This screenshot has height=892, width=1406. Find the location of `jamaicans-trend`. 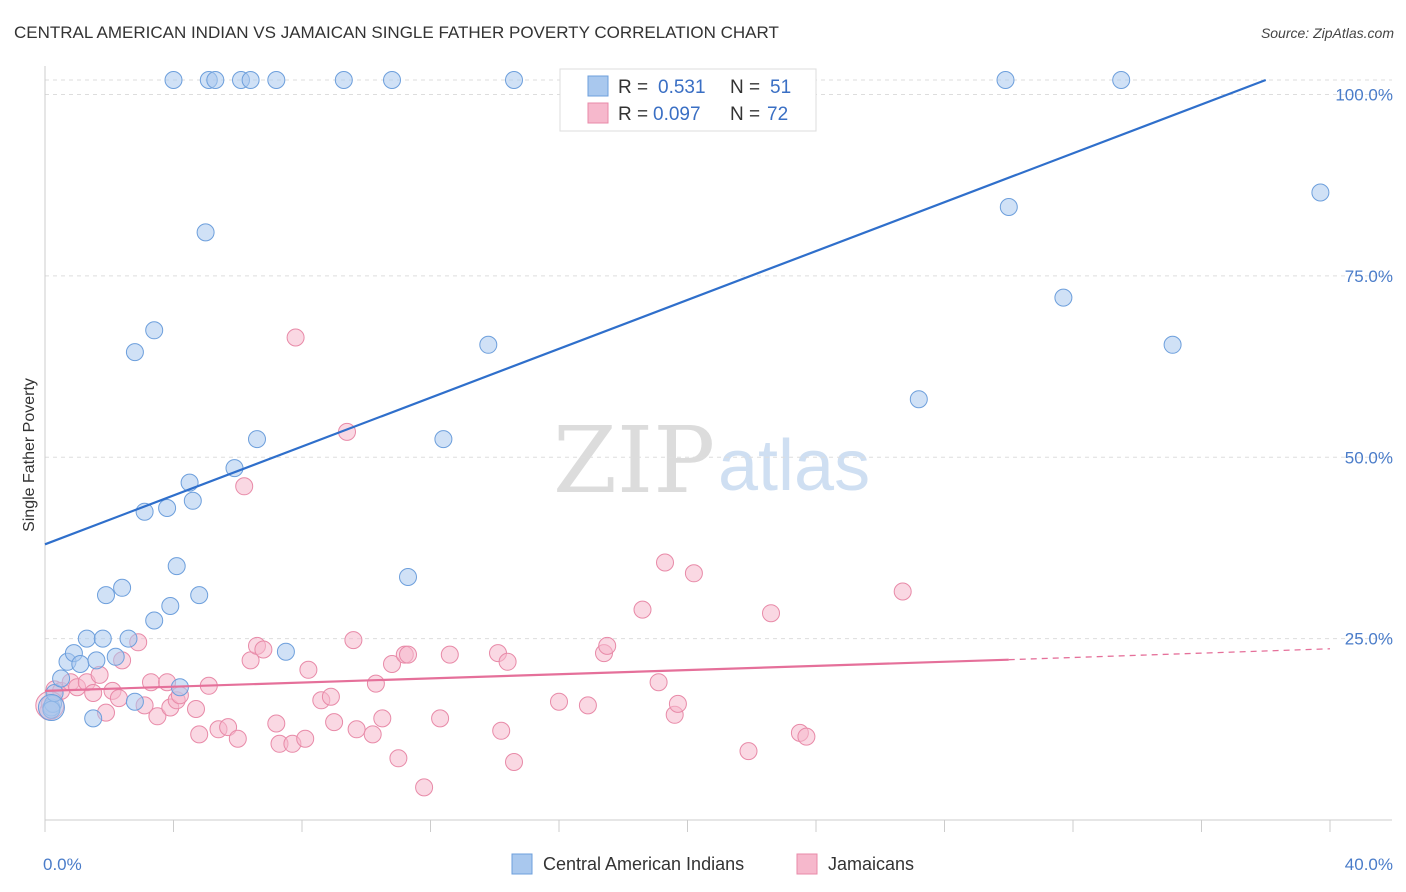

jamaicans-trend is located at coordinates (526, 675).